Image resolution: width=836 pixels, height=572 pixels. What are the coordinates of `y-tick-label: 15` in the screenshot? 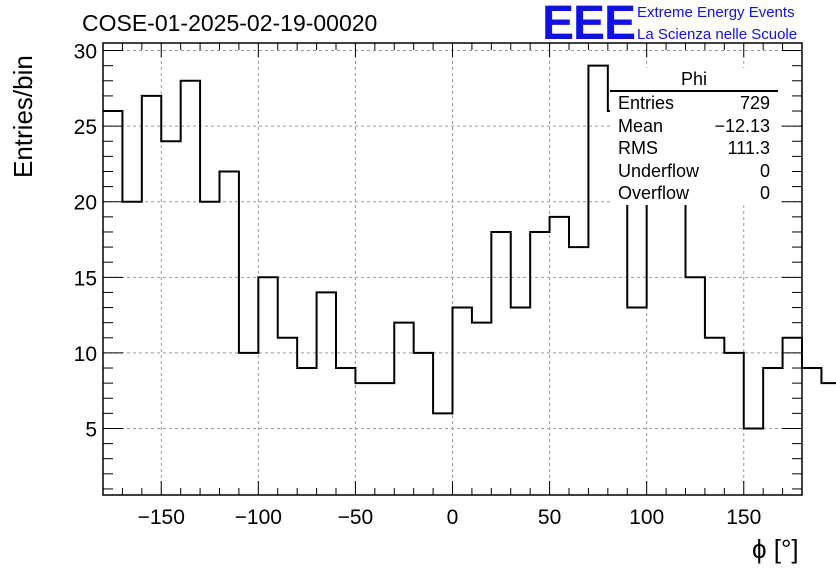 It's located at (85, 278).